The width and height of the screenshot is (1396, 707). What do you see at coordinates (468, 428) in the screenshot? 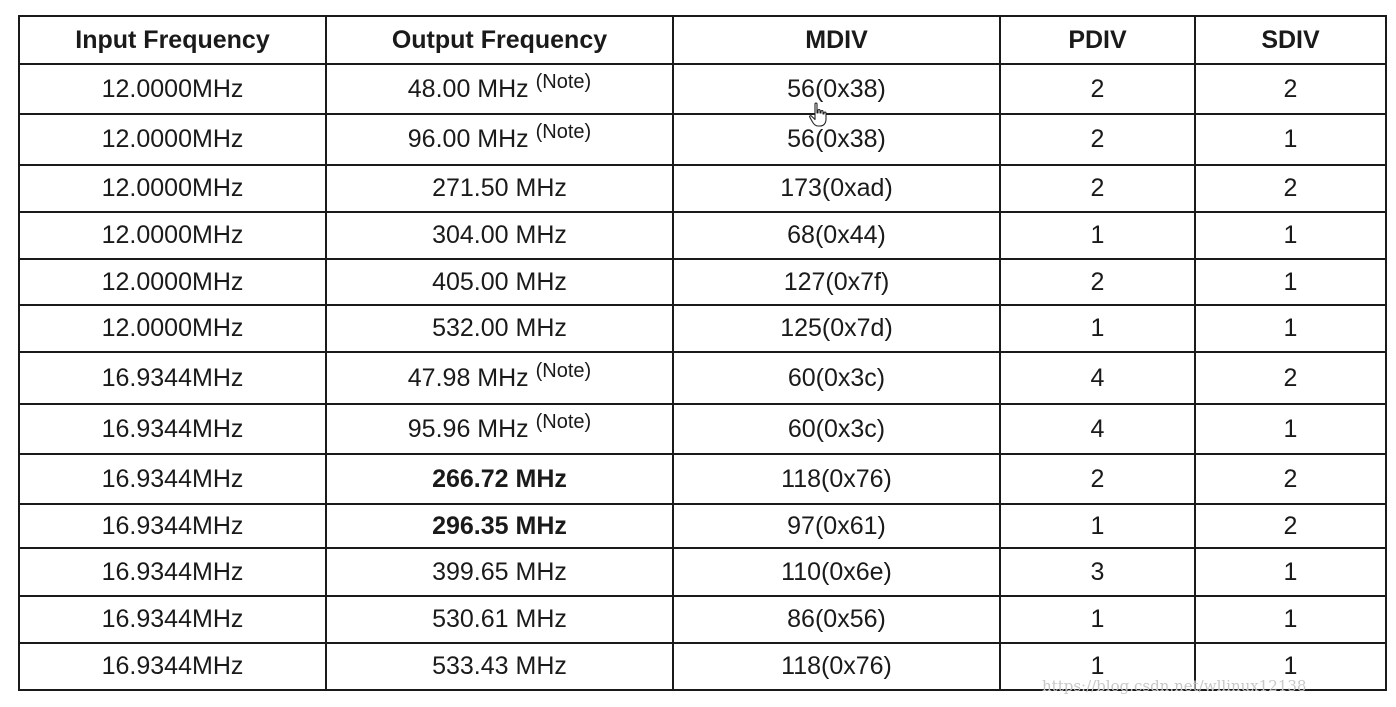
I see `output-frequency-value: 95.96 MHz` at bounding box center [468, 428].